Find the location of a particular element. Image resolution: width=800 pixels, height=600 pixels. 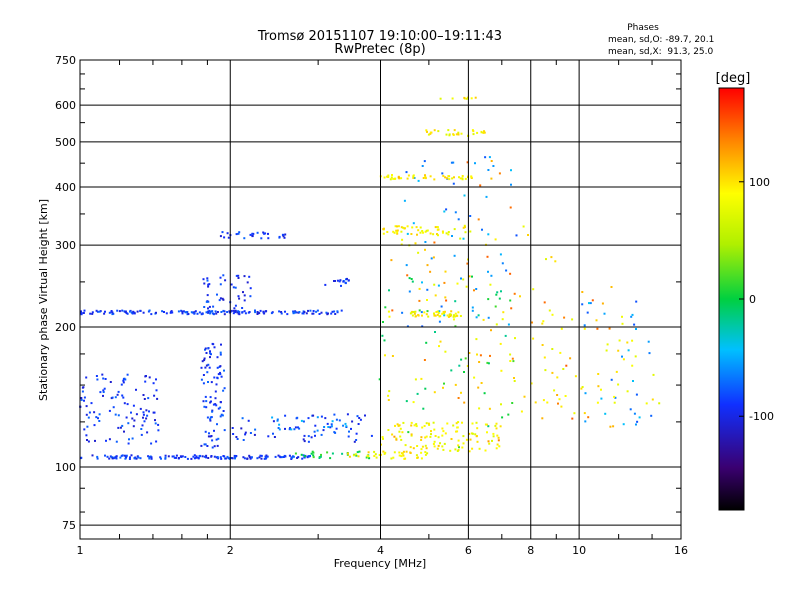

x-tick-label: 4 is located at coordinates (380, 550).